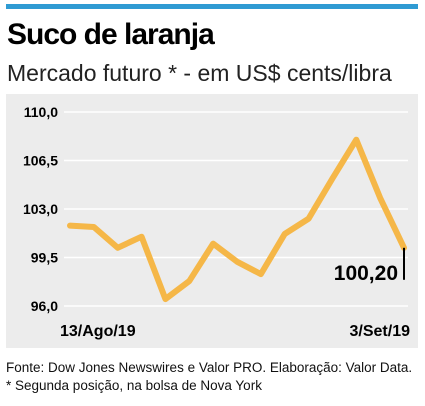 The height and width of the screenshot is (406, 425). I want to click on y-tick-label: 110,0, so click(41, 112).